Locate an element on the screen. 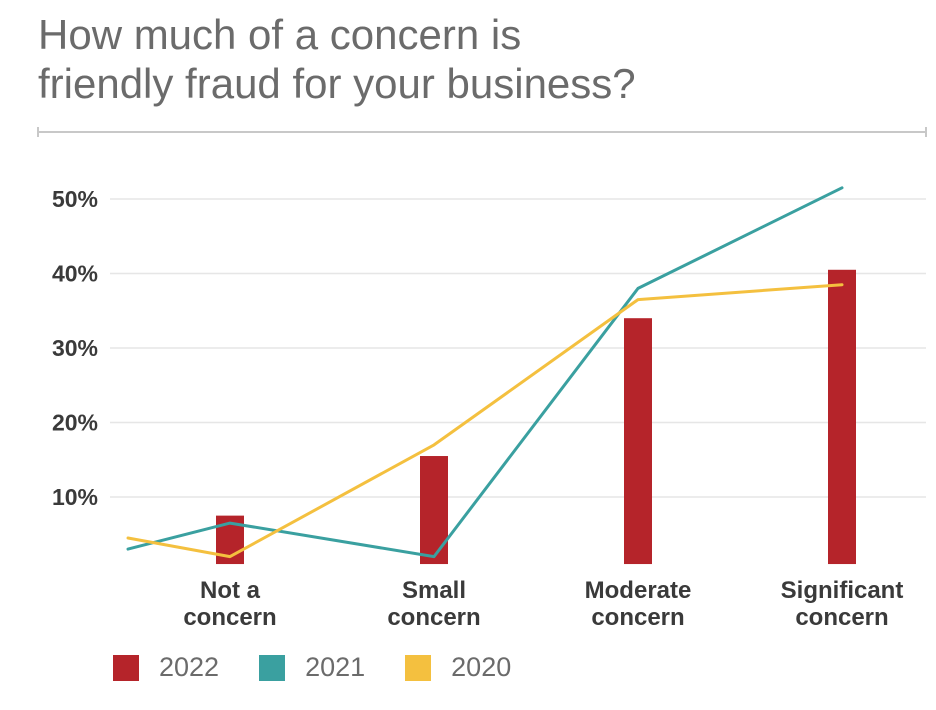  legend-swatch-2022 is located at coordinates (126, 667).